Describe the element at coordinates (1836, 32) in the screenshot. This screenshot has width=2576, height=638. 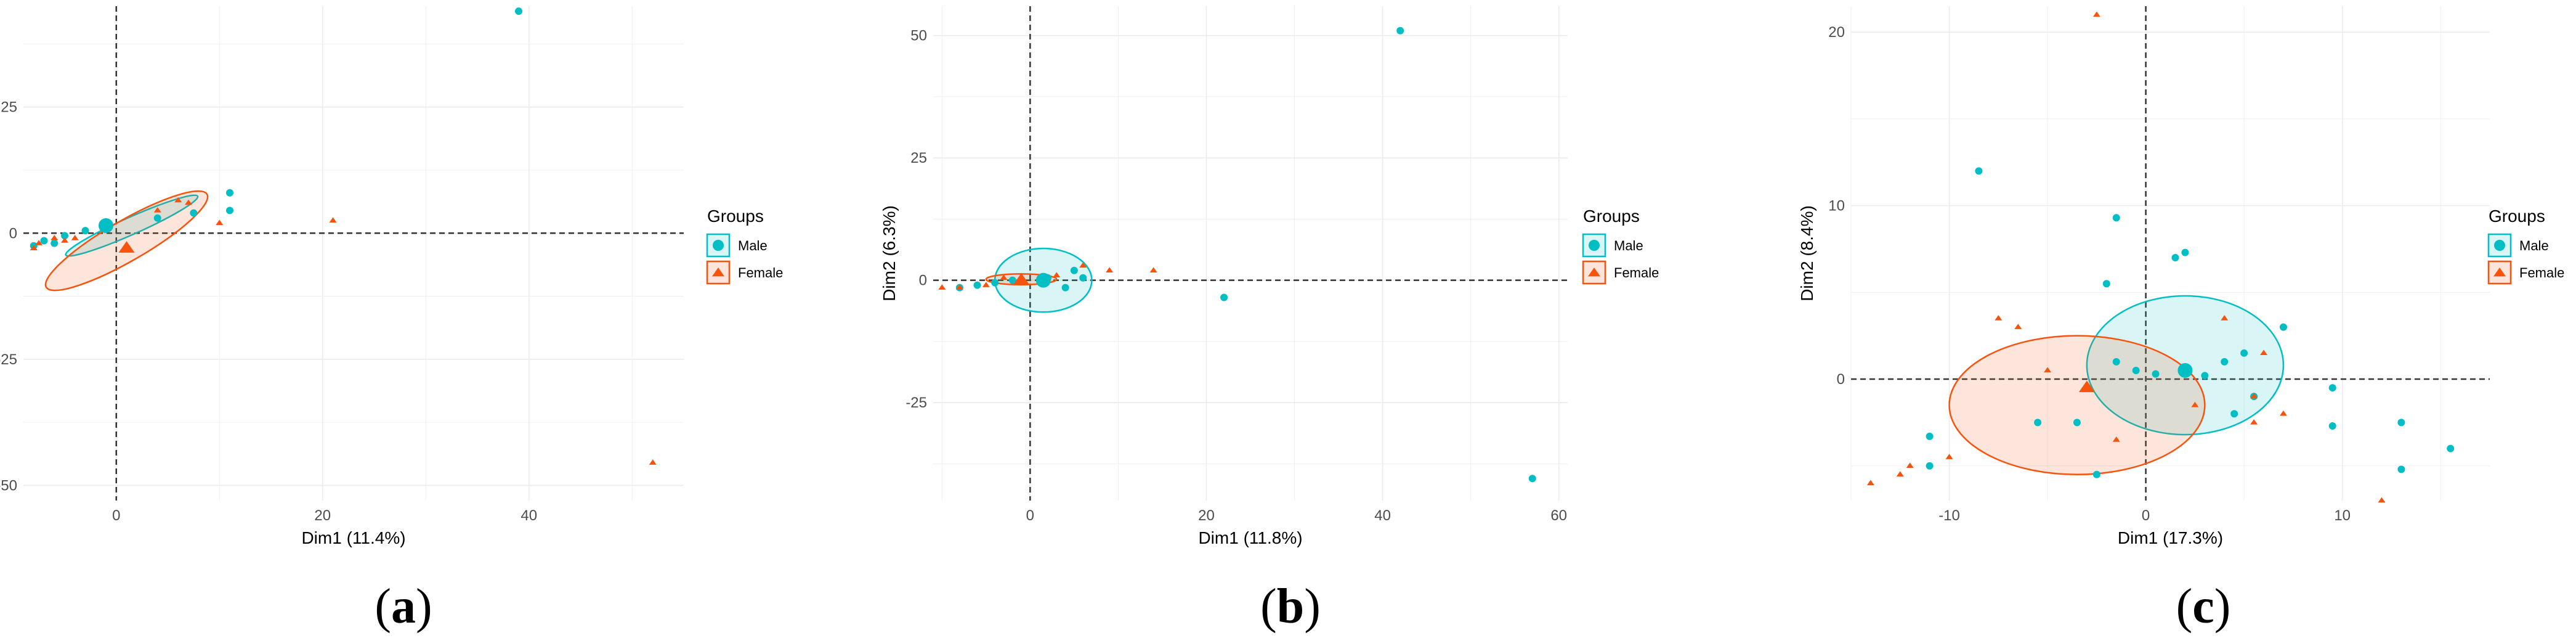
I see `y-tick-label: 20` at that location.